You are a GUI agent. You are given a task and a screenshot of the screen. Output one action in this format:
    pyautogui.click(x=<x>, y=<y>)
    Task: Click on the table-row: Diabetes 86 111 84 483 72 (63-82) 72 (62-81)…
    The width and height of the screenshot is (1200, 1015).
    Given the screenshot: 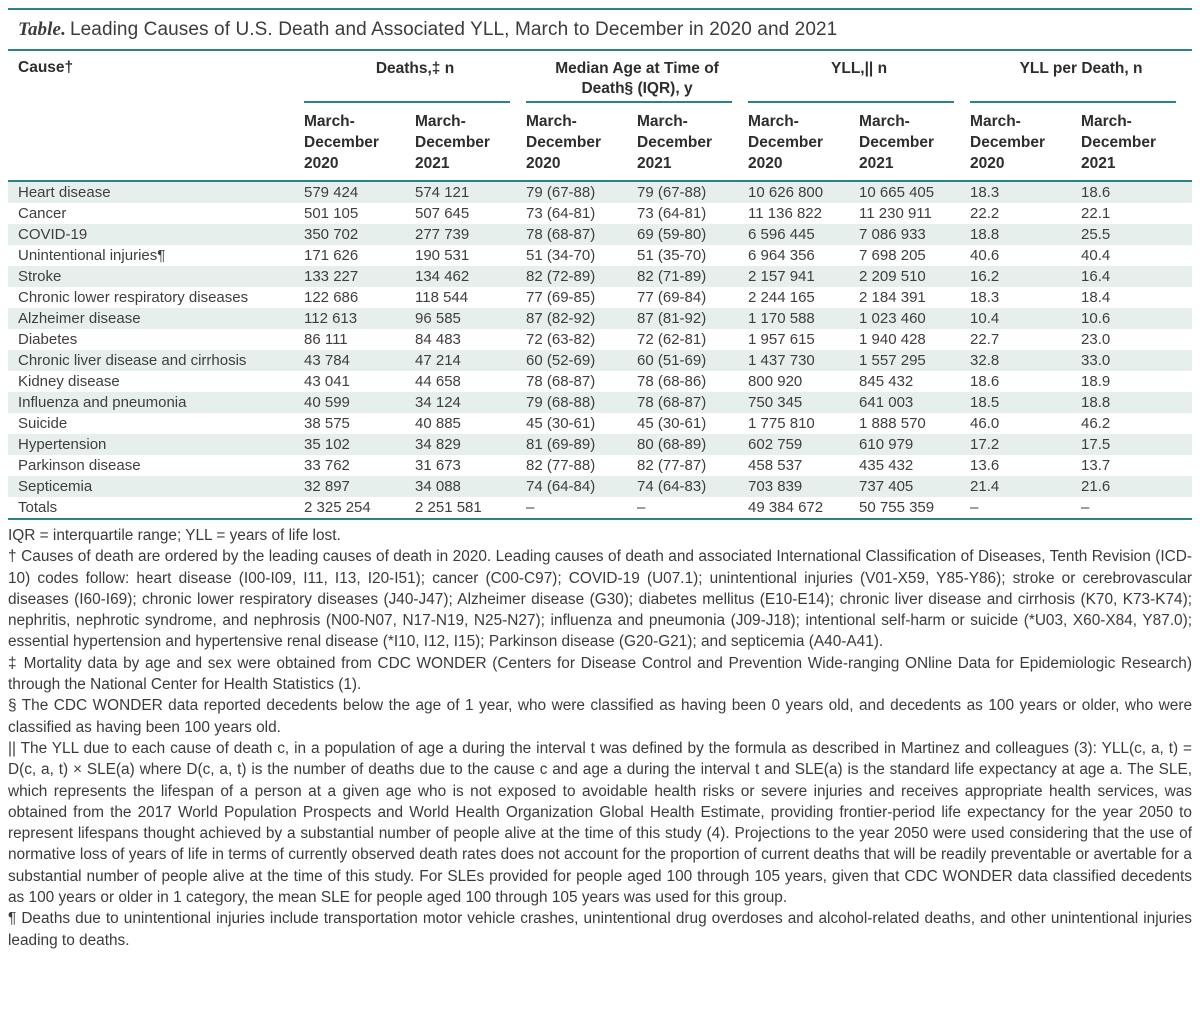 What is the action you would take?
    pyautogui.click(x=600, y=339)
    